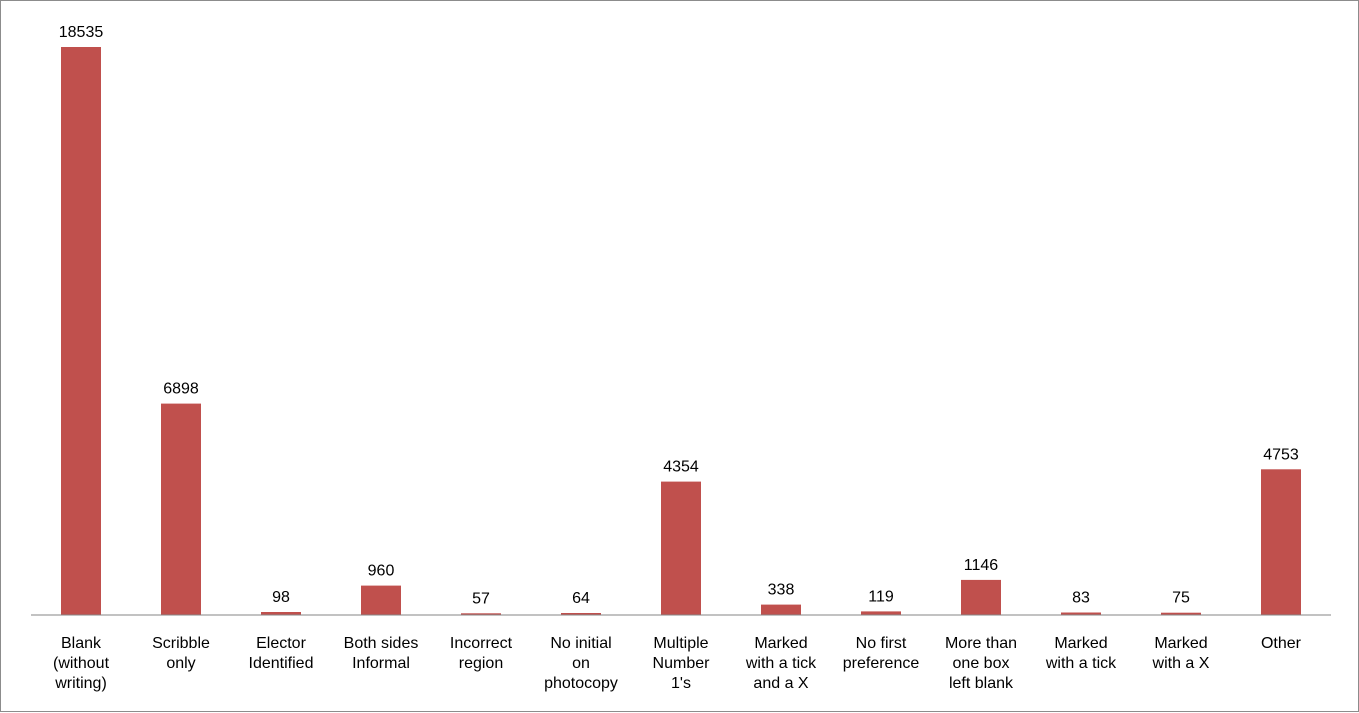 This screenshot has width=1359, height=713. I want to click on data-label-5: 64, so click(581, 598).